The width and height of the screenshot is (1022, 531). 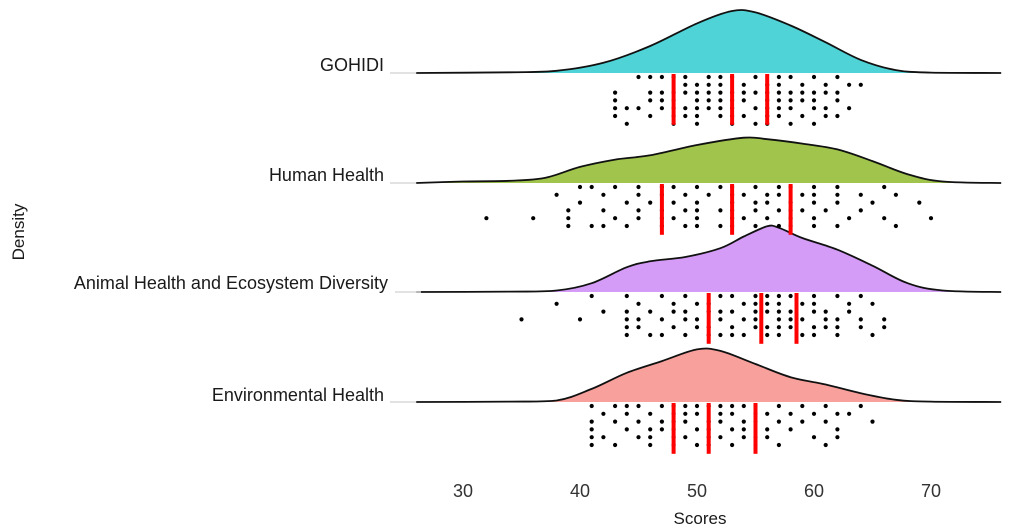 I want to click on density-outline-animal-health-and-ecosystem-diversity, so click(x=709, y=258).